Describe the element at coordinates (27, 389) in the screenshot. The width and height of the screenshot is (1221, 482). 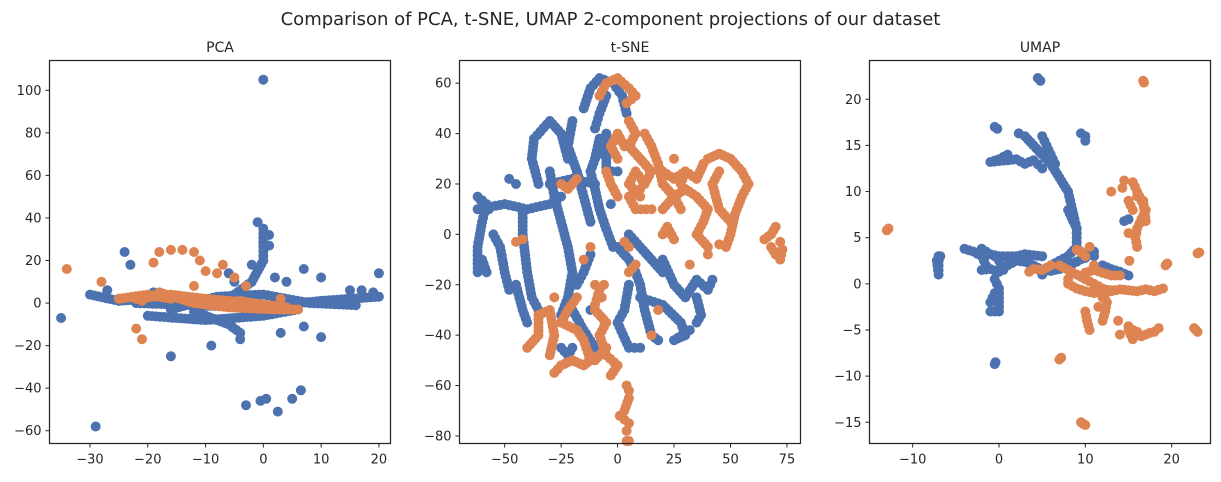
I see `pca-ytick-label: −40` at that location.